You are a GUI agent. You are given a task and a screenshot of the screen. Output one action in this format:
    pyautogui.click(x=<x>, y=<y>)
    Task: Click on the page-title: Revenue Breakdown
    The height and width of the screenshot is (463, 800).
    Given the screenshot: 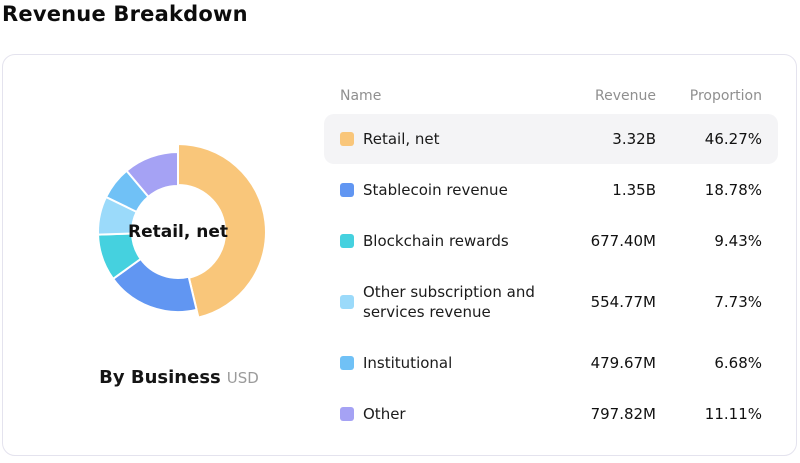 What is the action you would take?
    pyautogui.click(x=125, y=14)
    